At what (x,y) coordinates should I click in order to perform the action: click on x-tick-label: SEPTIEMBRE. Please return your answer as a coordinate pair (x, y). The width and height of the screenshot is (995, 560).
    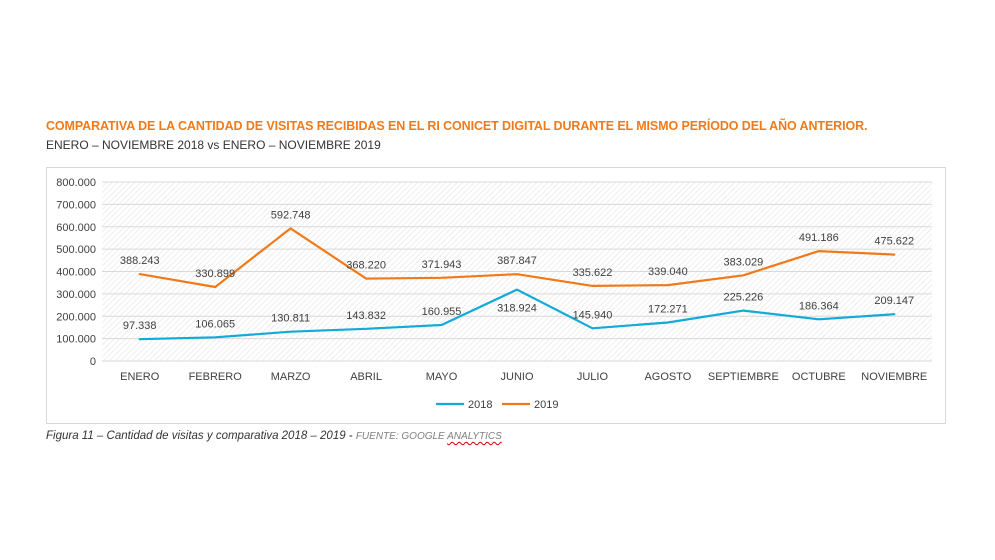
    Looking at the image, I should click on (743, 377).